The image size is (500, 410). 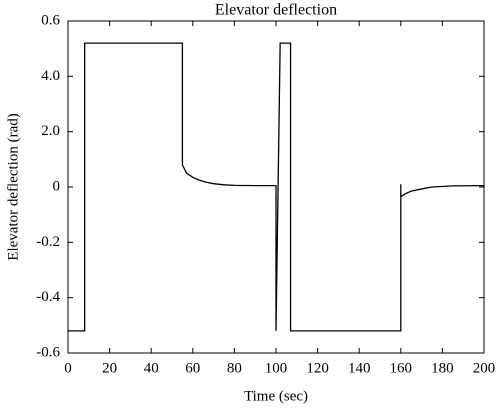 What do you see at coordinates (68, 368) in the screenshot?
I see `x-tick-label: 0` at bounding box center [68, 368].